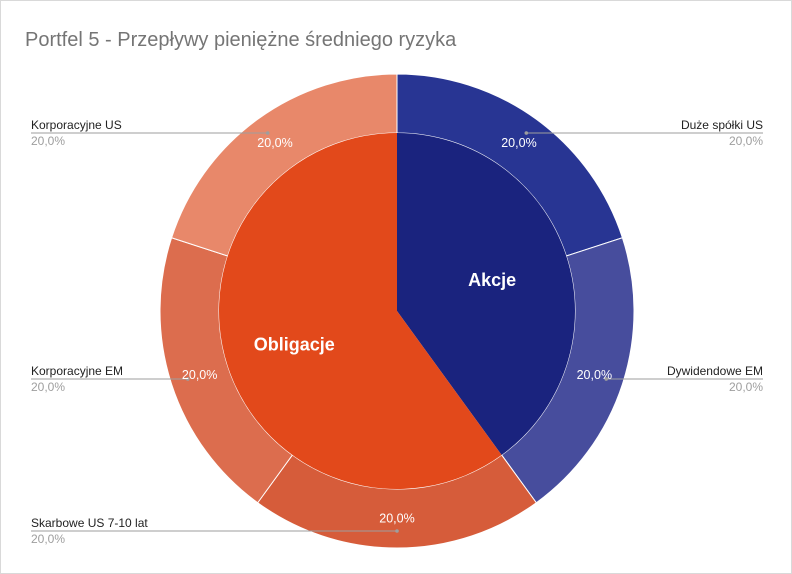 This screenshot has width=792, height=574. I want to click on external-label-name: Duże spółki US, so click(722, 125).